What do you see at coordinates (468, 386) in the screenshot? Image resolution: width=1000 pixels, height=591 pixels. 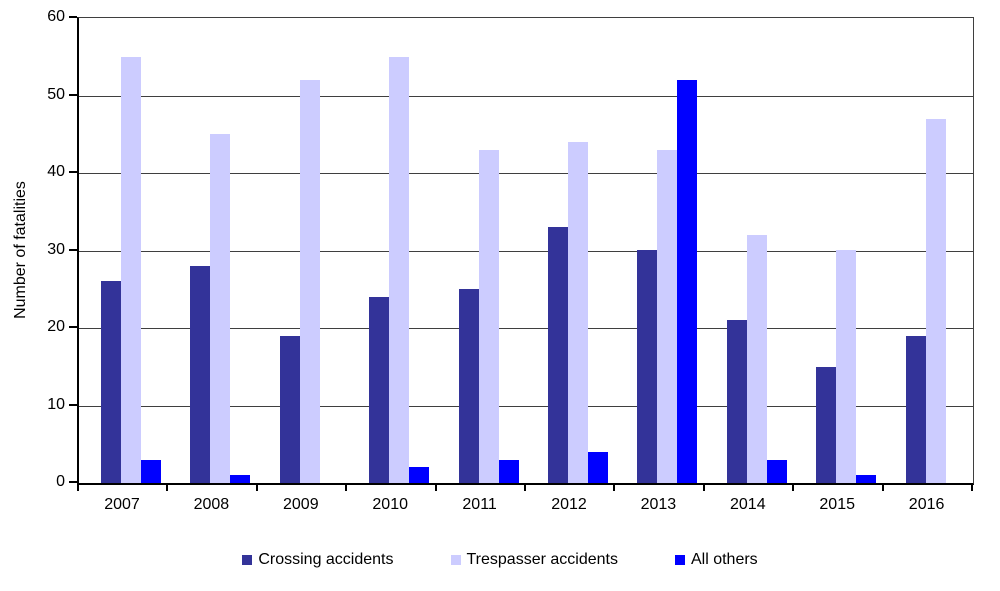 I see `bar-crossing-accidents-2011` at bounding box center [468, 386].